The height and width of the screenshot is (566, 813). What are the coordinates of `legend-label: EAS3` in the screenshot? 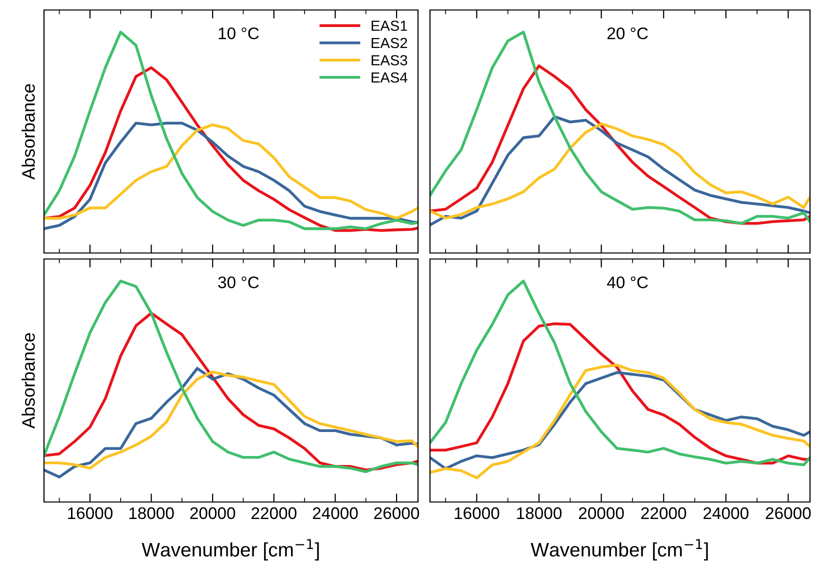 It's located at (390, 60).